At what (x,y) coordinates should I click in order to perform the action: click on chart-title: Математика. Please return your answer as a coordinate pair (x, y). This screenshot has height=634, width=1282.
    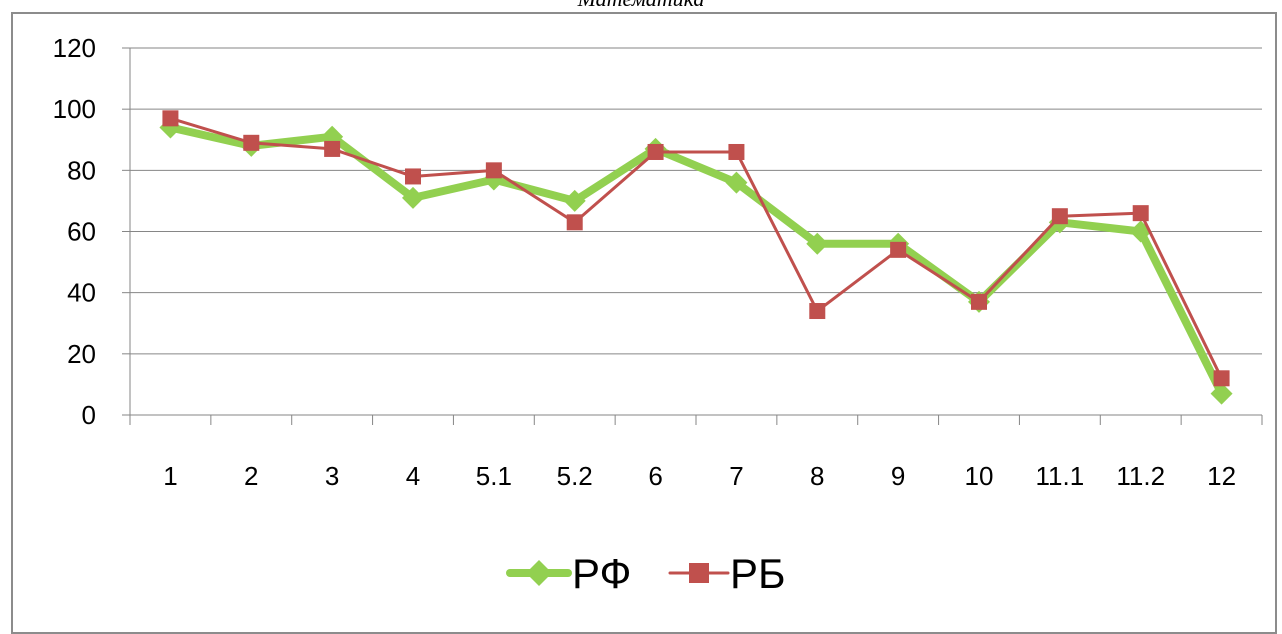
    Looking at the image, I should click on (641, 6).